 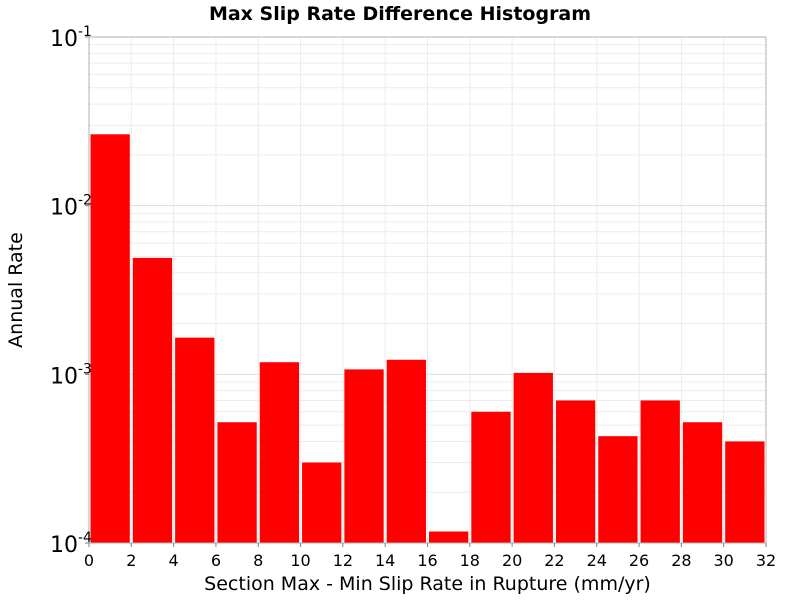 What do you see at coordinates (16, 290) in the screenshot?
I see `y-axis-label: Annual Rate` at bounding box center [16, 290].